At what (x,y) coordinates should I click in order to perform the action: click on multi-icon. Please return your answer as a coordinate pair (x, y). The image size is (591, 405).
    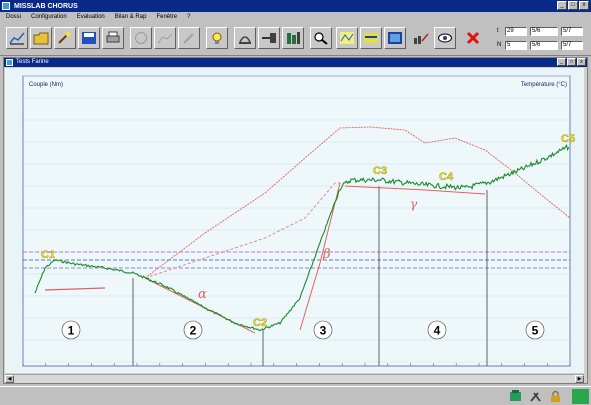
    Looking at the image, I should click on (371, 38).